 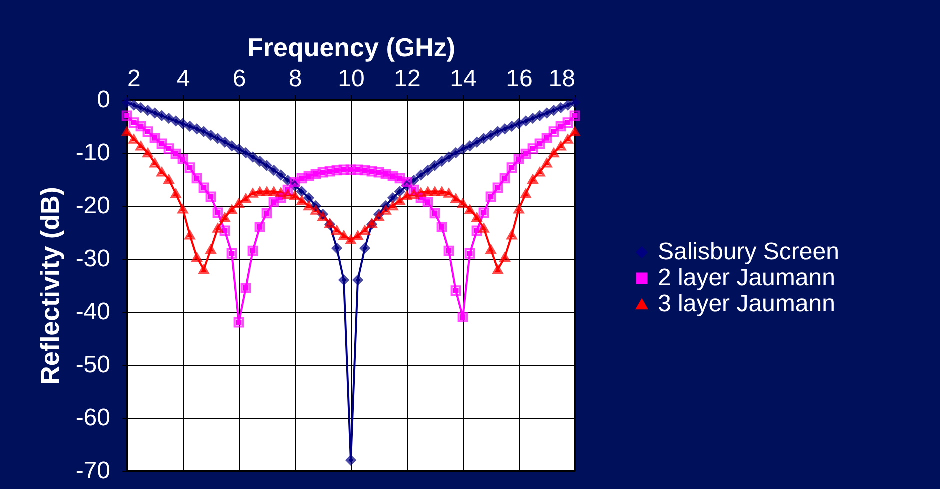 I want to click on x-tick-label: 2, so click(x=134, y=79).